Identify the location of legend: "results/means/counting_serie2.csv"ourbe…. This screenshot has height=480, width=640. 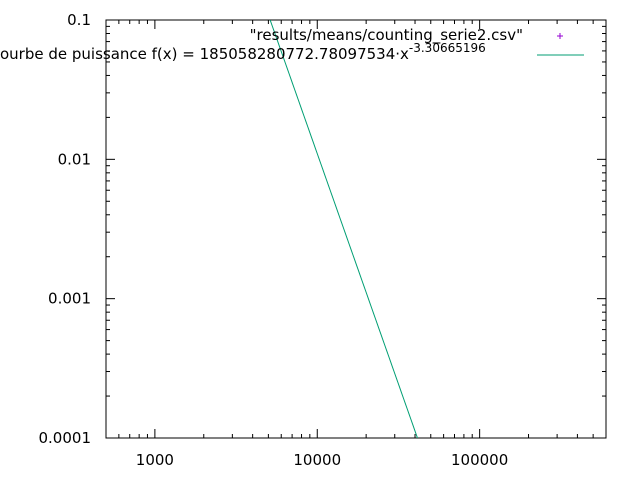
(292, 44).